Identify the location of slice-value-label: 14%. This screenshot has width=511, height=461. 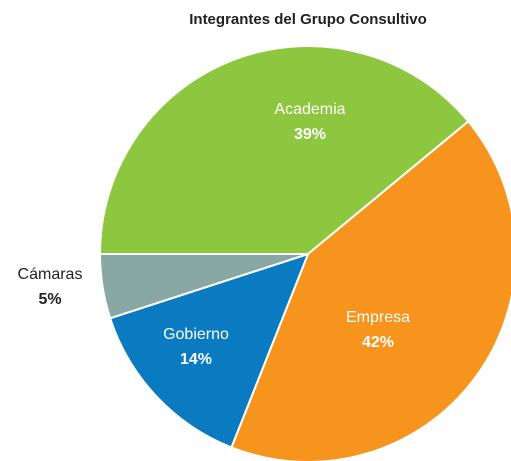
(196, 359).